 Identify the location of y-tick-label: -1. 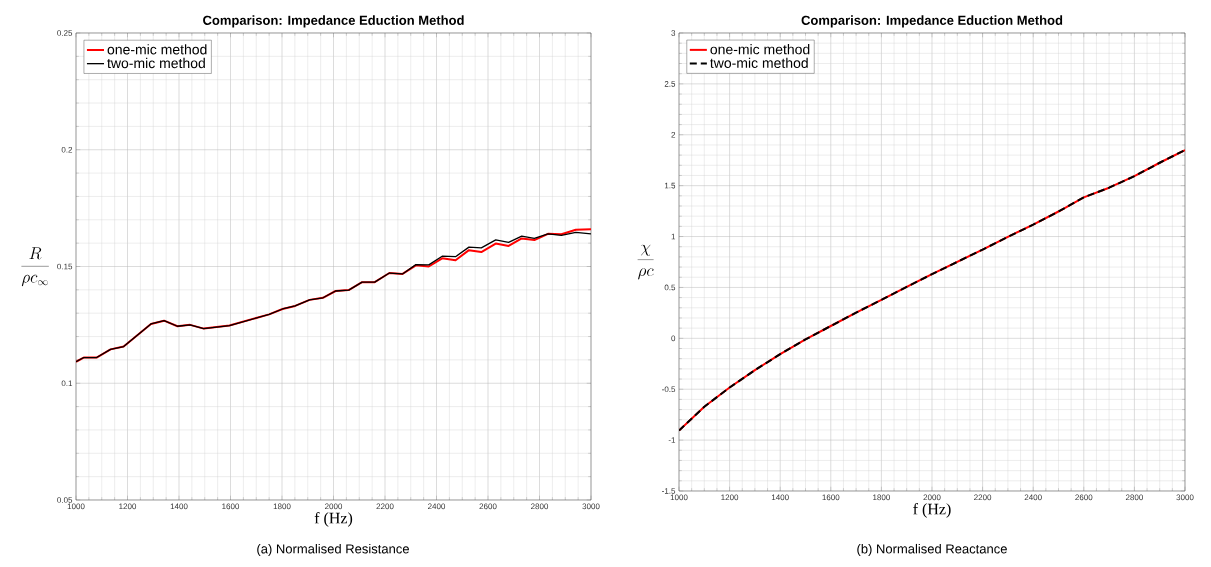
(672, 440).